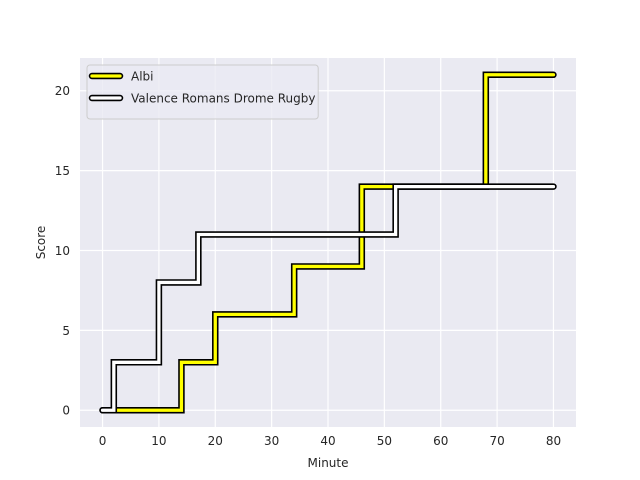  Describe the element at coordinates (440, 441) in the screenshot. I see `x-tick-label: 60` at that location.